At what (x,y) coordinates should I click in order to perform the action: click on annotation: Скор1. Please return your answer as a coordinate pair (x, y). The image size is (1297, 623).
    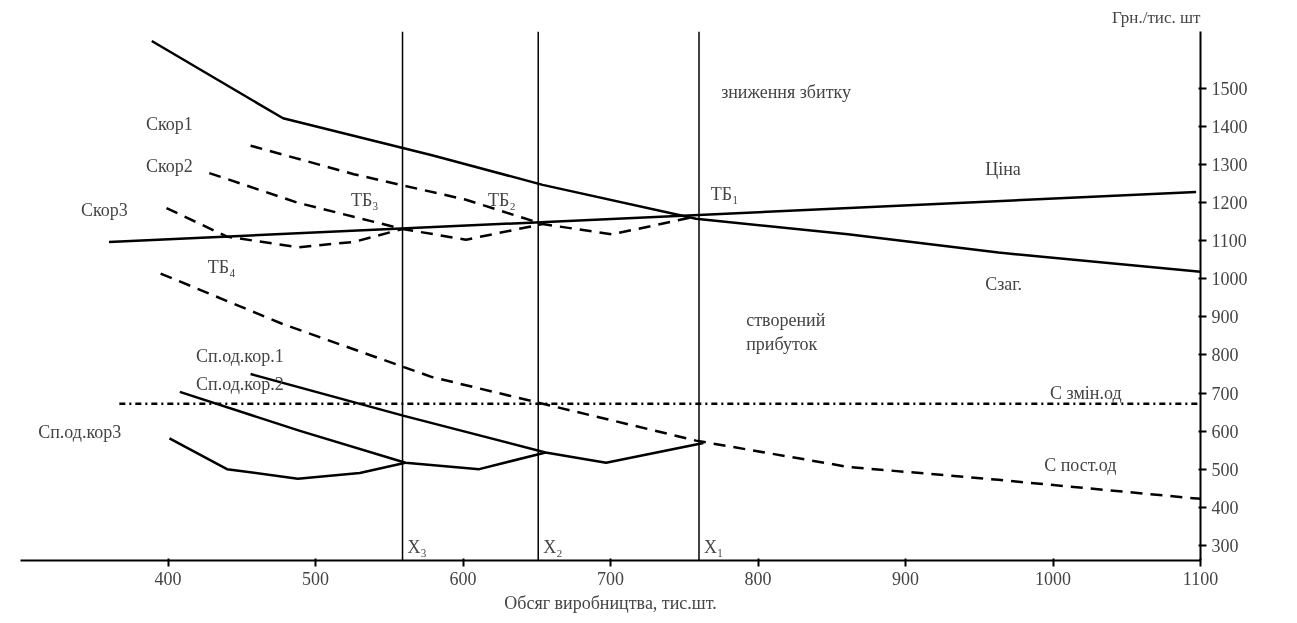
    Looking at the image, I should click on (169, 123).